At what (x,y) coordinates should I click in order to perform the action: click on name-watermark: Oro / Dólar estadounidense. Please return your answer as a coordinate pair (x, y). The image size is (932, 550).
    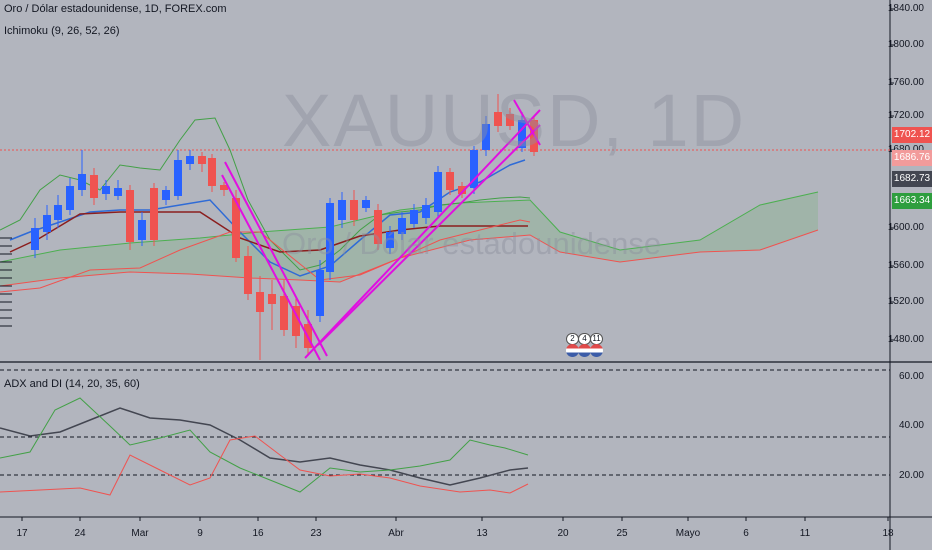
    Looking at the image, I should click on (472, 243).